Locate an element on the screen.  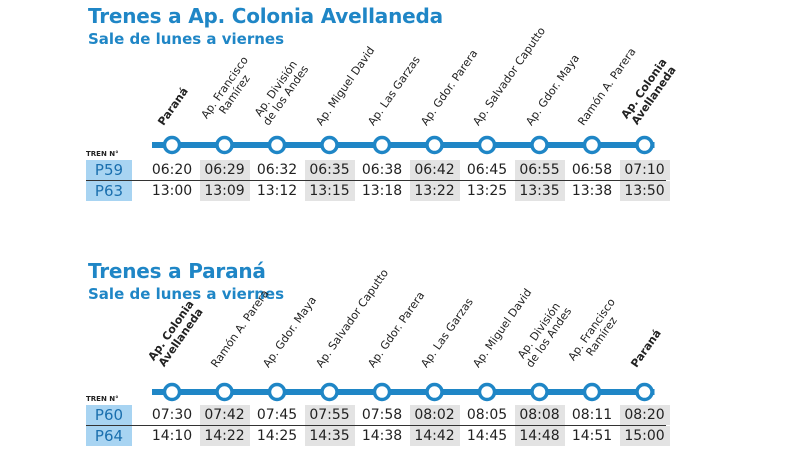
time-cell: 06:29 is located at coordinates (224, 170).